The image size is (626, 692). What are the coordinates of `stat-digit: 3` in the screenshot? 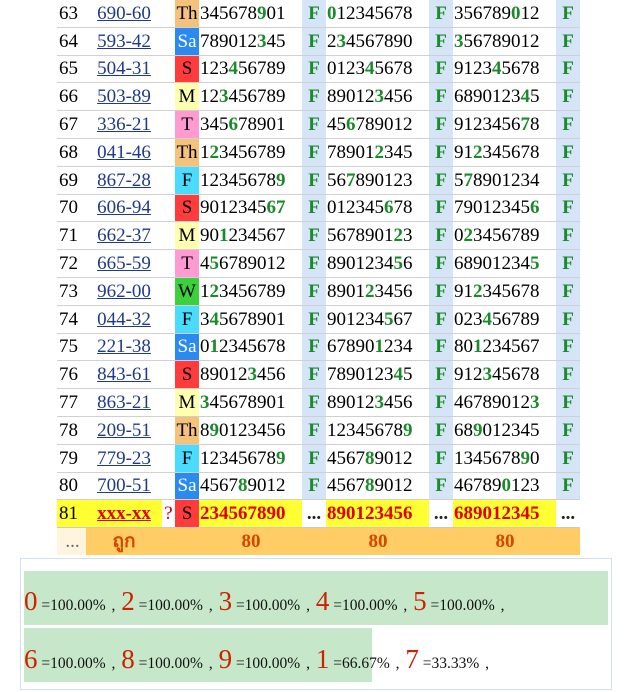 It's located at (225, 601).